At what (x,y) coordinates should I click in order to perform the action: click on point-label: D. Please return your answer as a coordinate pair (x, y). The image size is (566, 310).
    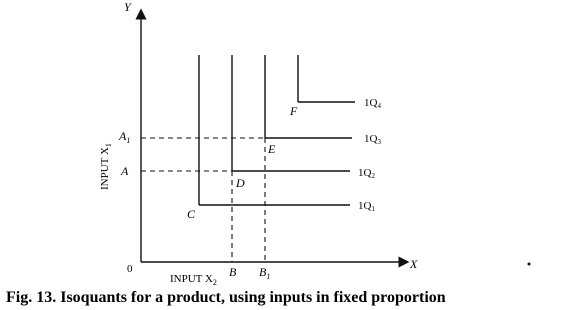
    Looking at the image, I should click on (240, 183).